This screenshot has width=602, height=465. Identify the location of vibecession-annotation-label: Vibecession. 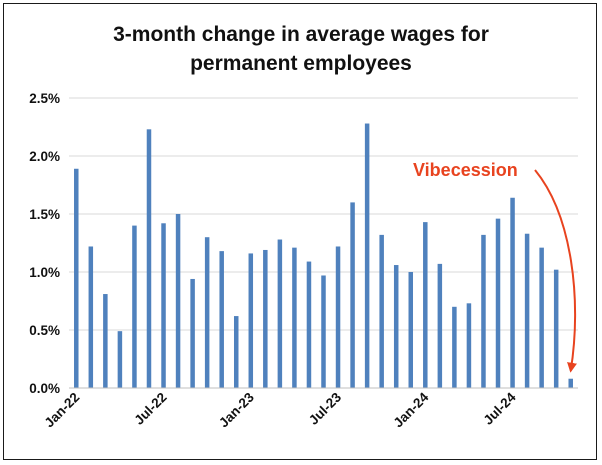
(465, 170).